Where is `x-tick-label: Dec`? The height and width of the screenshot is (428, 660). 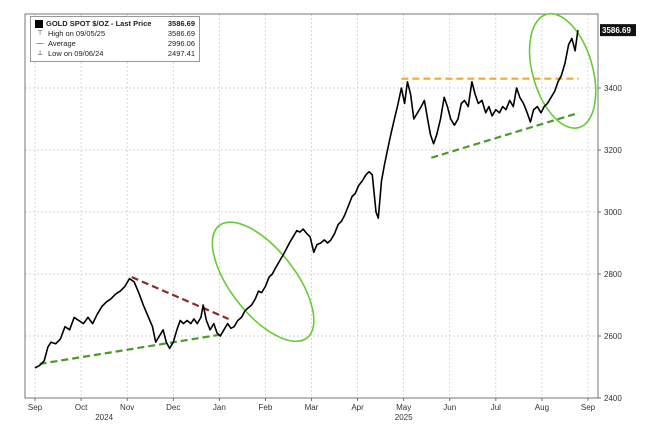 x-tick-label: Dec is located at coordinates (173, 407).